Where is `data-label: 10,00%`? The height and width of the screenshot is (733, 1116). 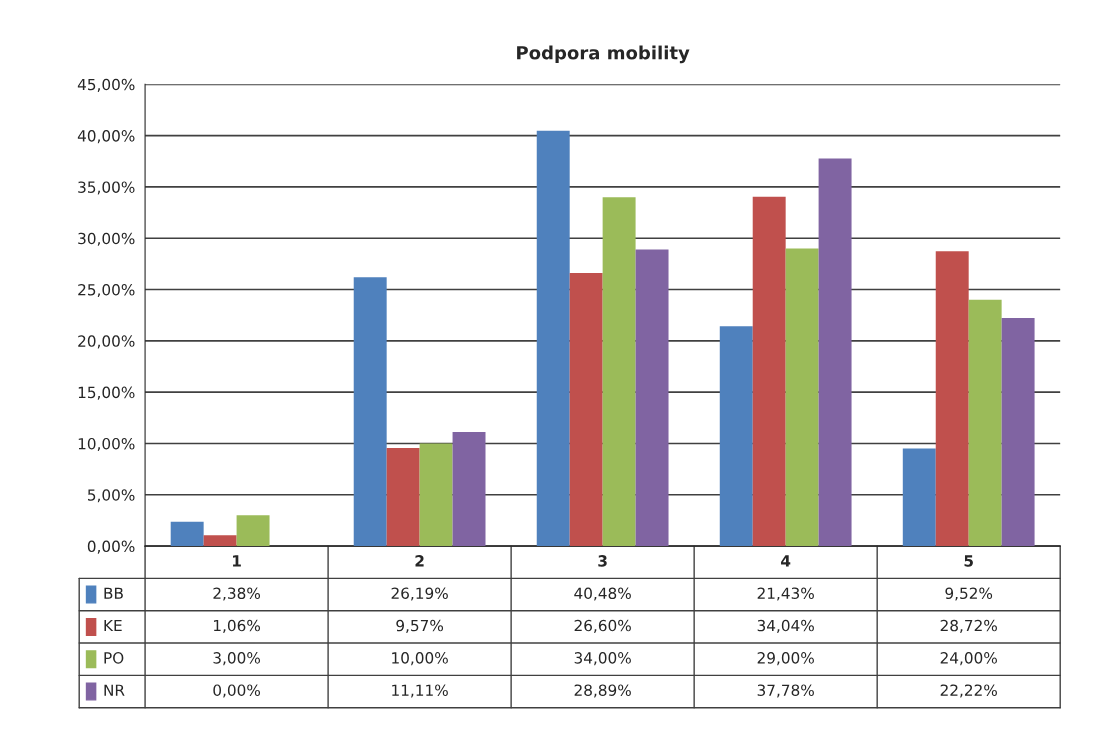 data-label: 10,00% is located at coordinates (420, 659).